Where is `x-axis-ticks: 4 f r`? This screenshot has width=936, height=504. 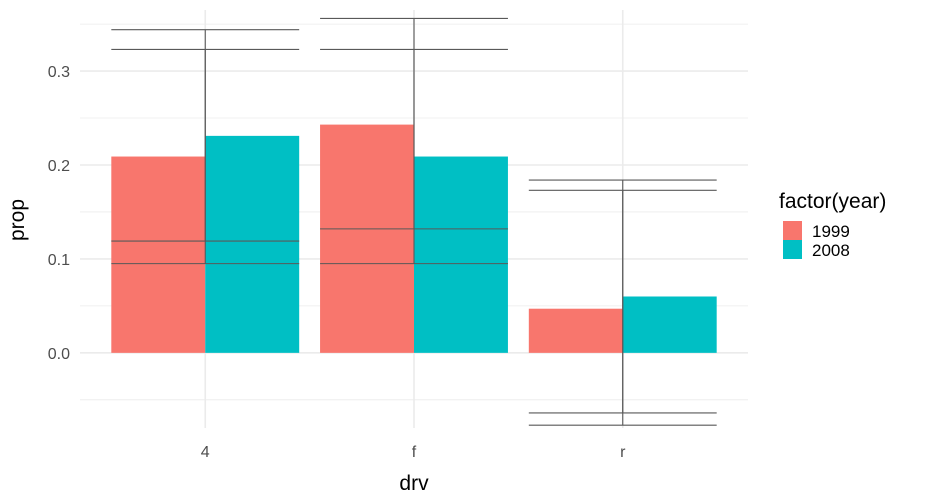 x-axis-ticks: 4 f r is located at coordinates (413, 452).